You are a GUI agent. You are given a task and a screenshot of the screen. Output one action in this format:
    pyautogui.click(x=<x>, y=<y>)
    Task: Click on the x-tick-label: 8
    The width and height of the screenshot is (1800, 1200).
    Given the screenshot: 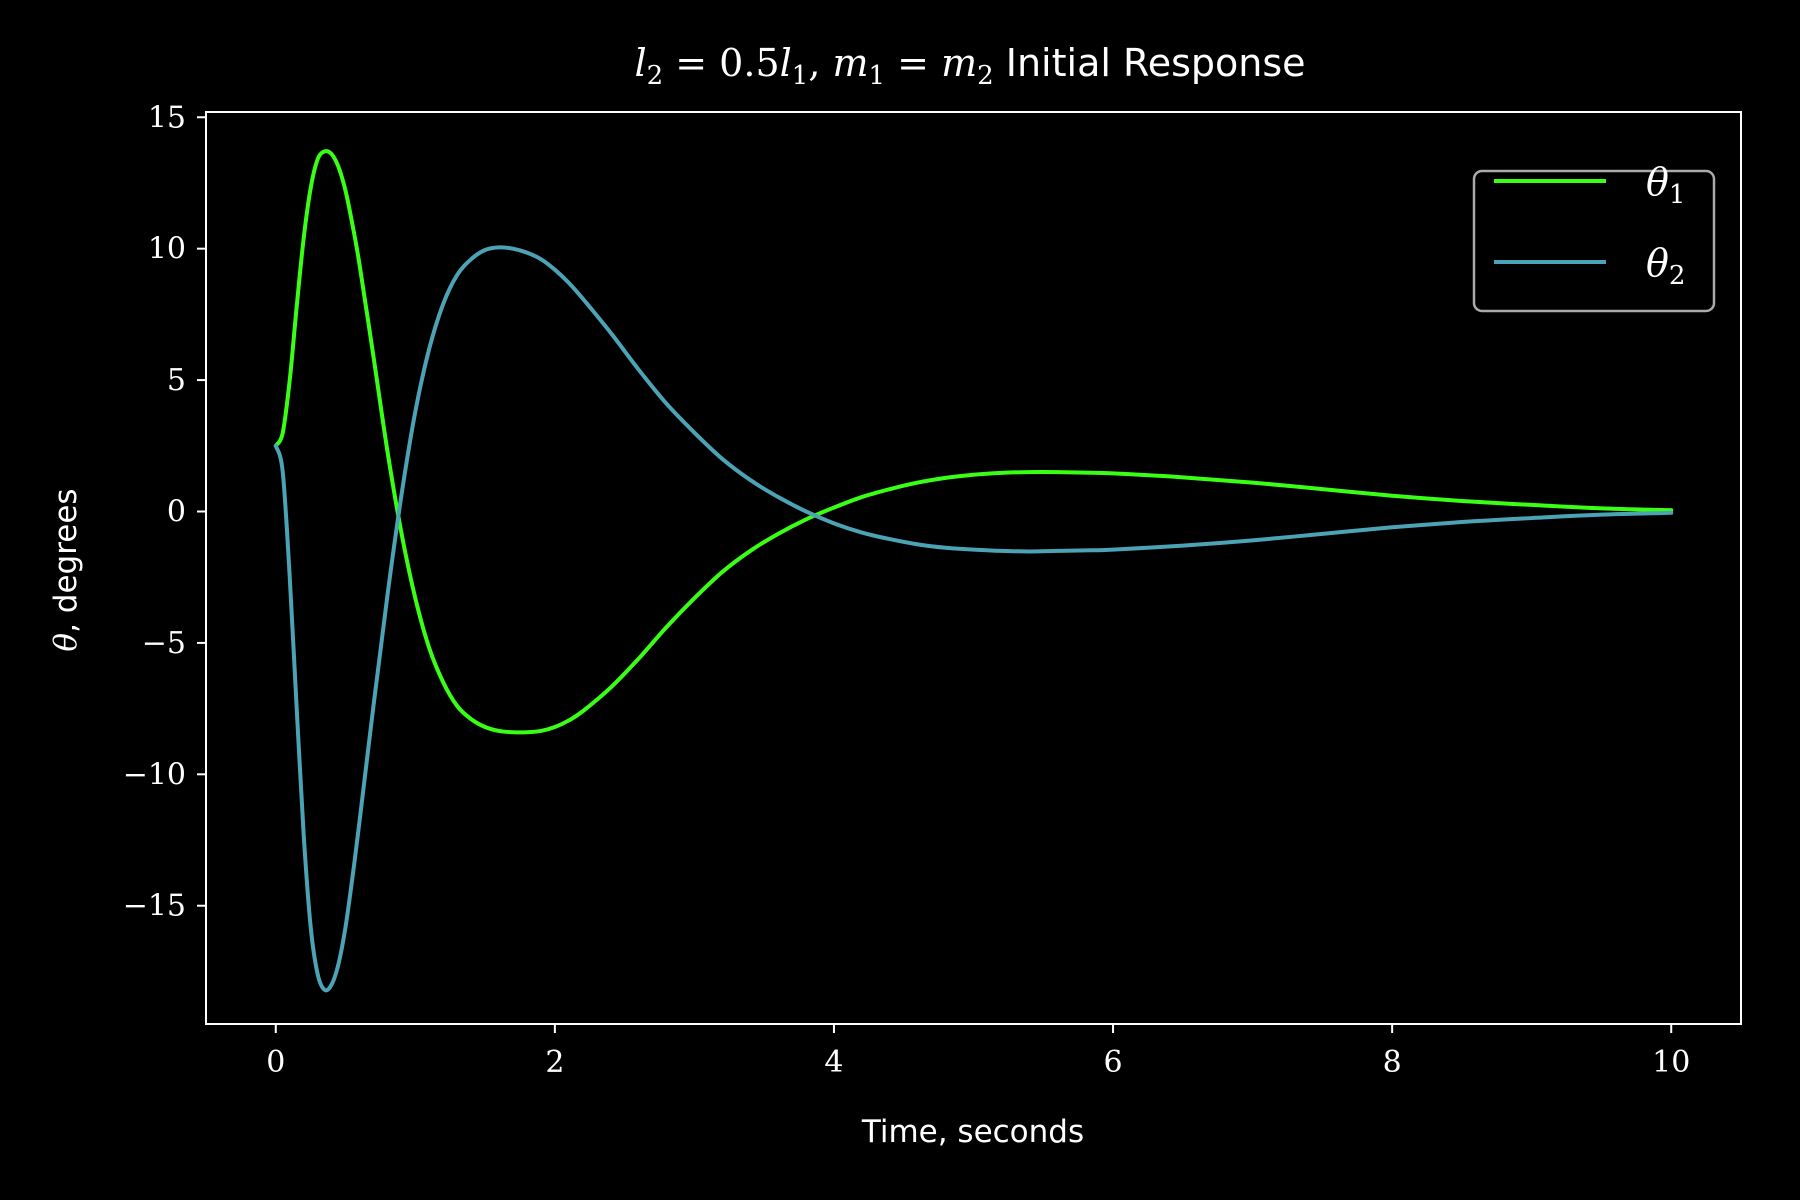 What is the action you would take?
    pyautogui.click(x=1392, y=1062)
    